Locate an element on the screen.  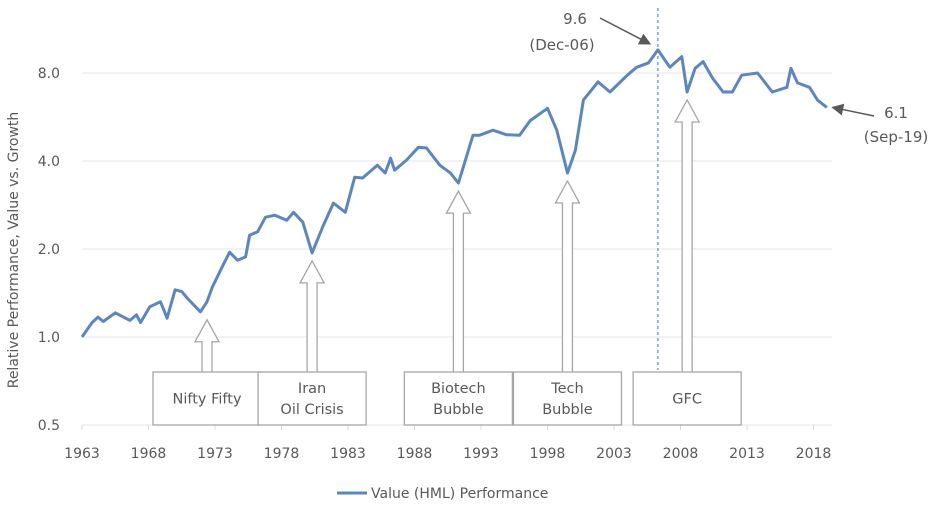
event-label: Biotech is located at coordinates (458, 389).